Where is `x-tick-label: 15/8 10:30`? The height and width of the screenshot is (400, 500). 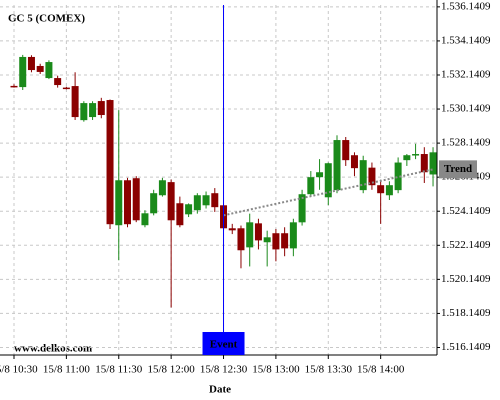 x-tick-label: 15/8 10:30 is located at coordinates (19, 370).